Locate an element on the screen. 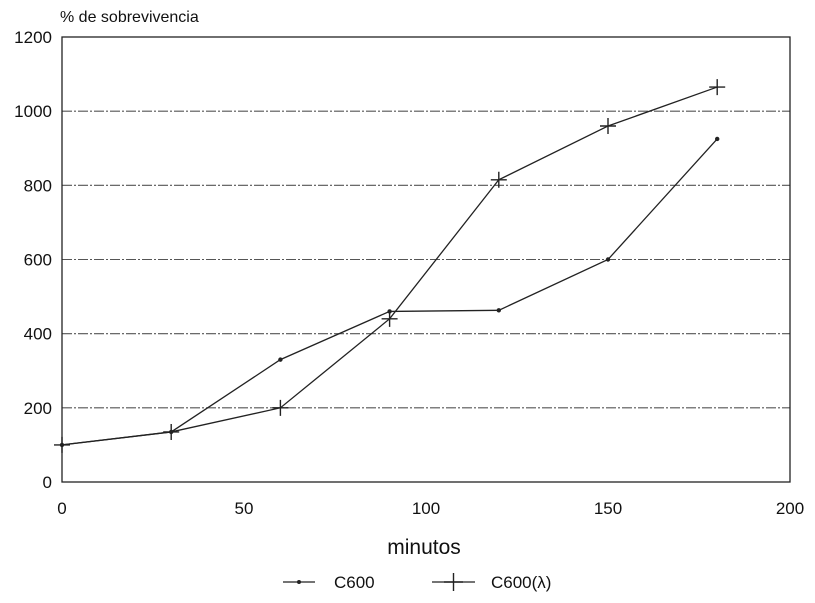  x-tick-label: 100 is located at coordinates (426, 508).